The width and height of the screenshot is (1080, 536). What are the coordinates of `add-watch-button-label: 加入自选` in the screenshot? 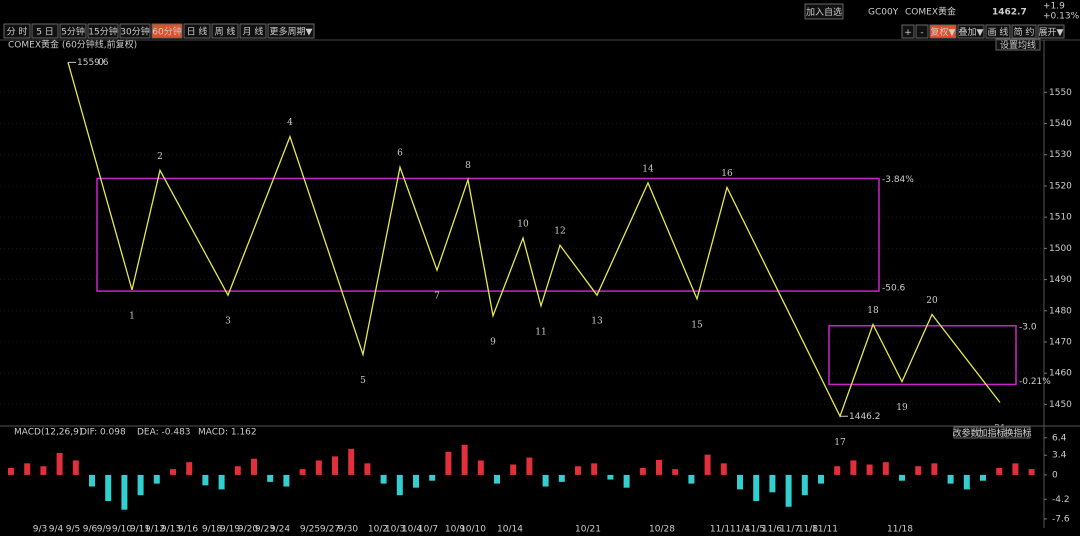 It's located at (824, 12).